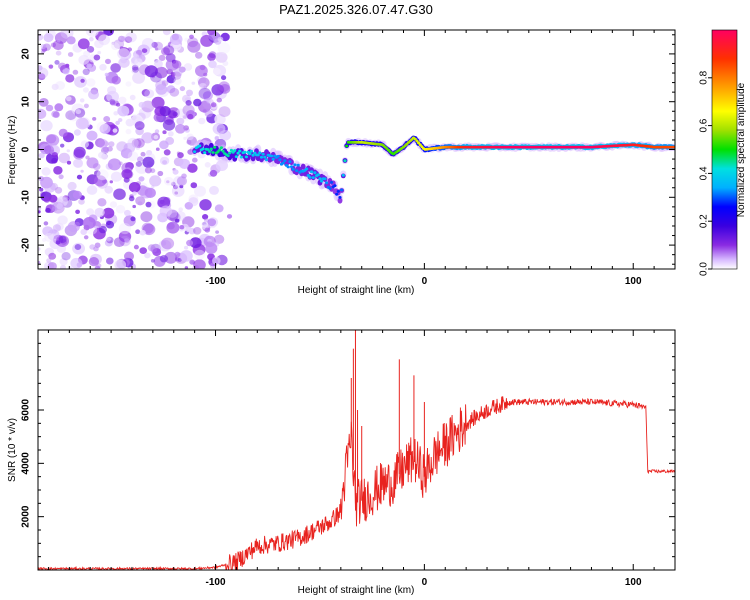 This screenshot has height=600, width=750. Describe the element at coordinates (12, 450) in the screenshot. I see `snr-y-axis-label: SNR (10 * v/v)` at that location.